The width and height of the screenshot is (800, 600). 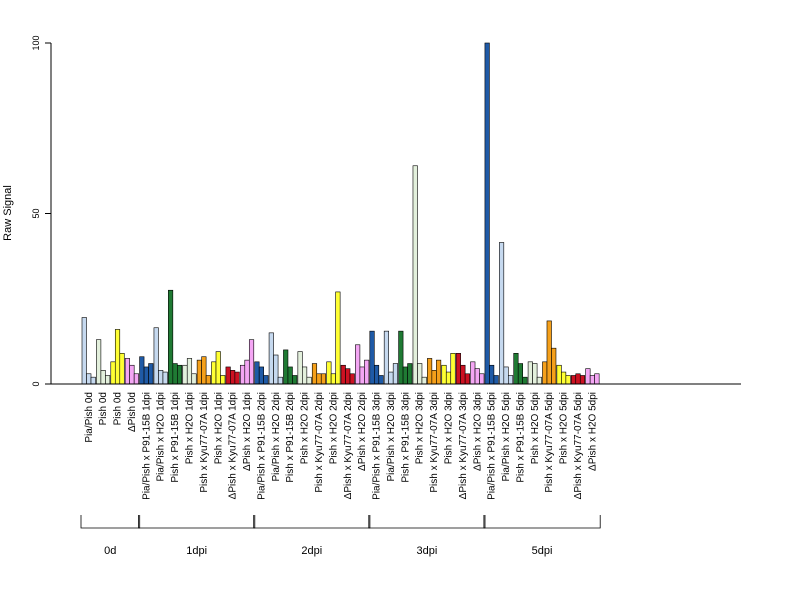 What do you see at coordinates (311, 551) in the screenshot?
I see `group-label-2: 2dpi` at bounding box center [311, 551].